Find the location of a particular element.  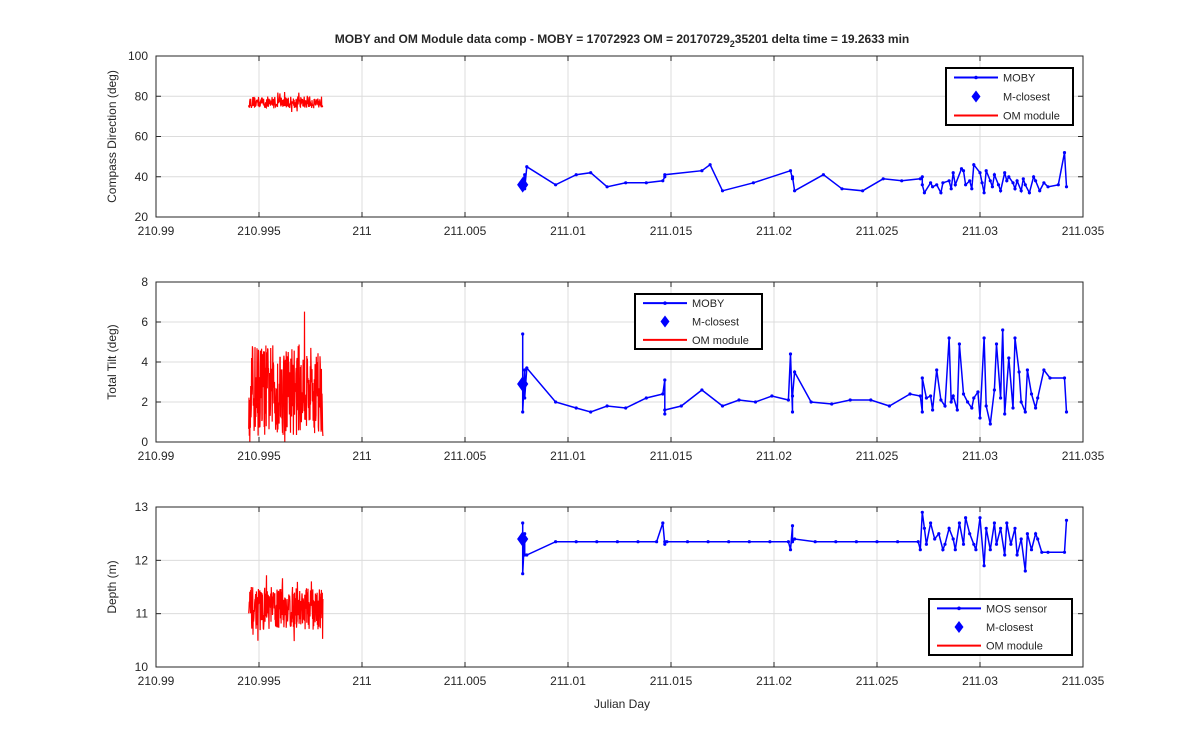

y-tick-label: 6 is located at coordinates (144, 322).